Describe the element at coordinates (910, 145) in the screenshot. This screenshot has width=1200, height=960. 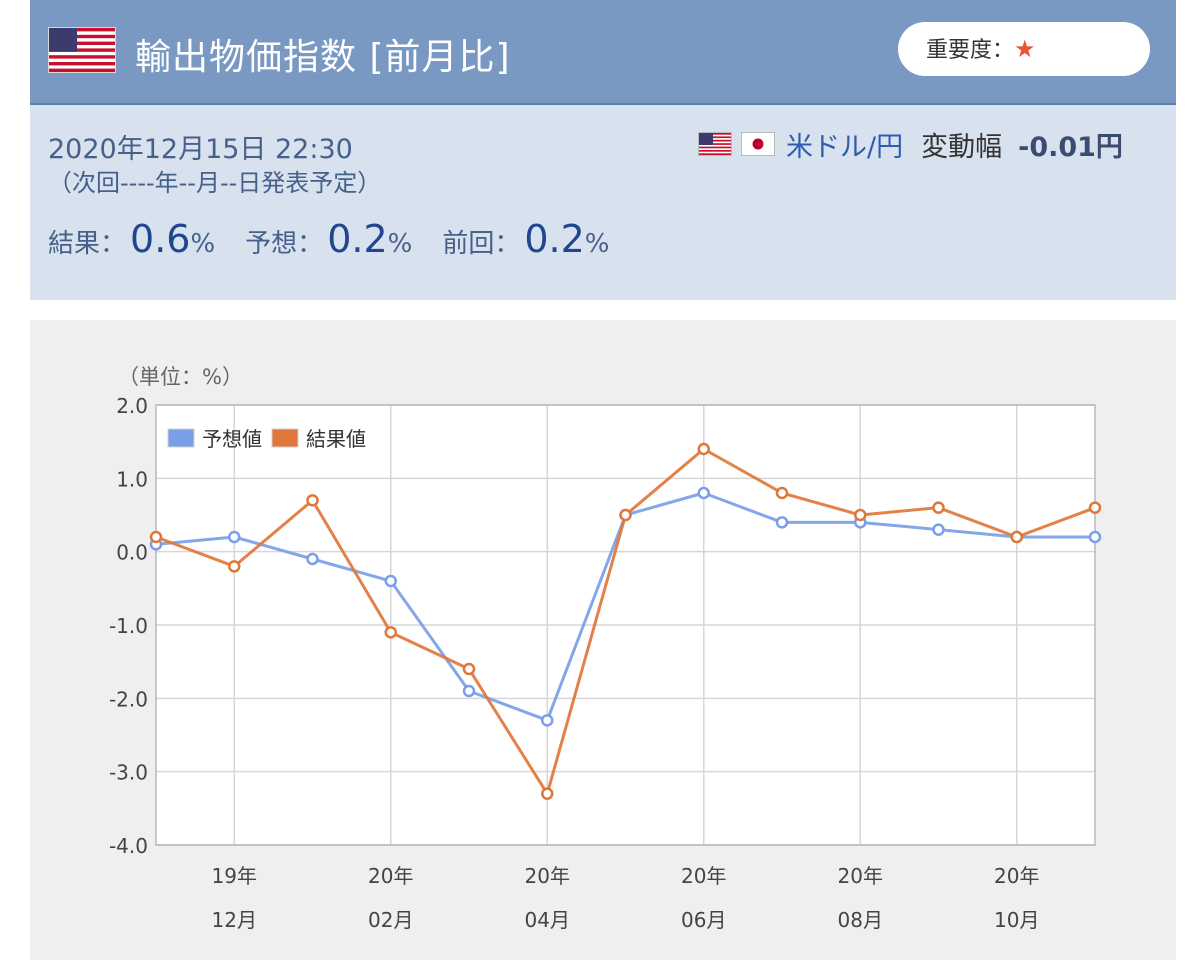
I see `currency-pair-area: 米ドル/円 変動幅 -0.01円` at that location.